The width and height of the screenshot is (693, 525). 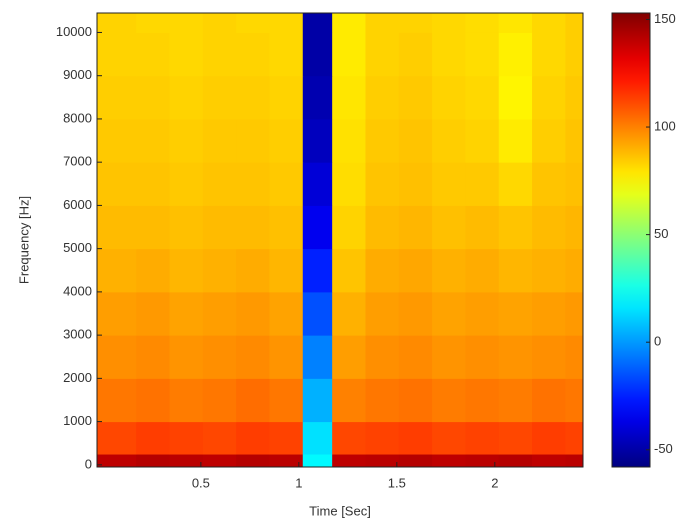 What do you see at coordinates (77, 74) in the screenshot?
I see `y-tick-label: 9000` at bounding box center [77, 74].